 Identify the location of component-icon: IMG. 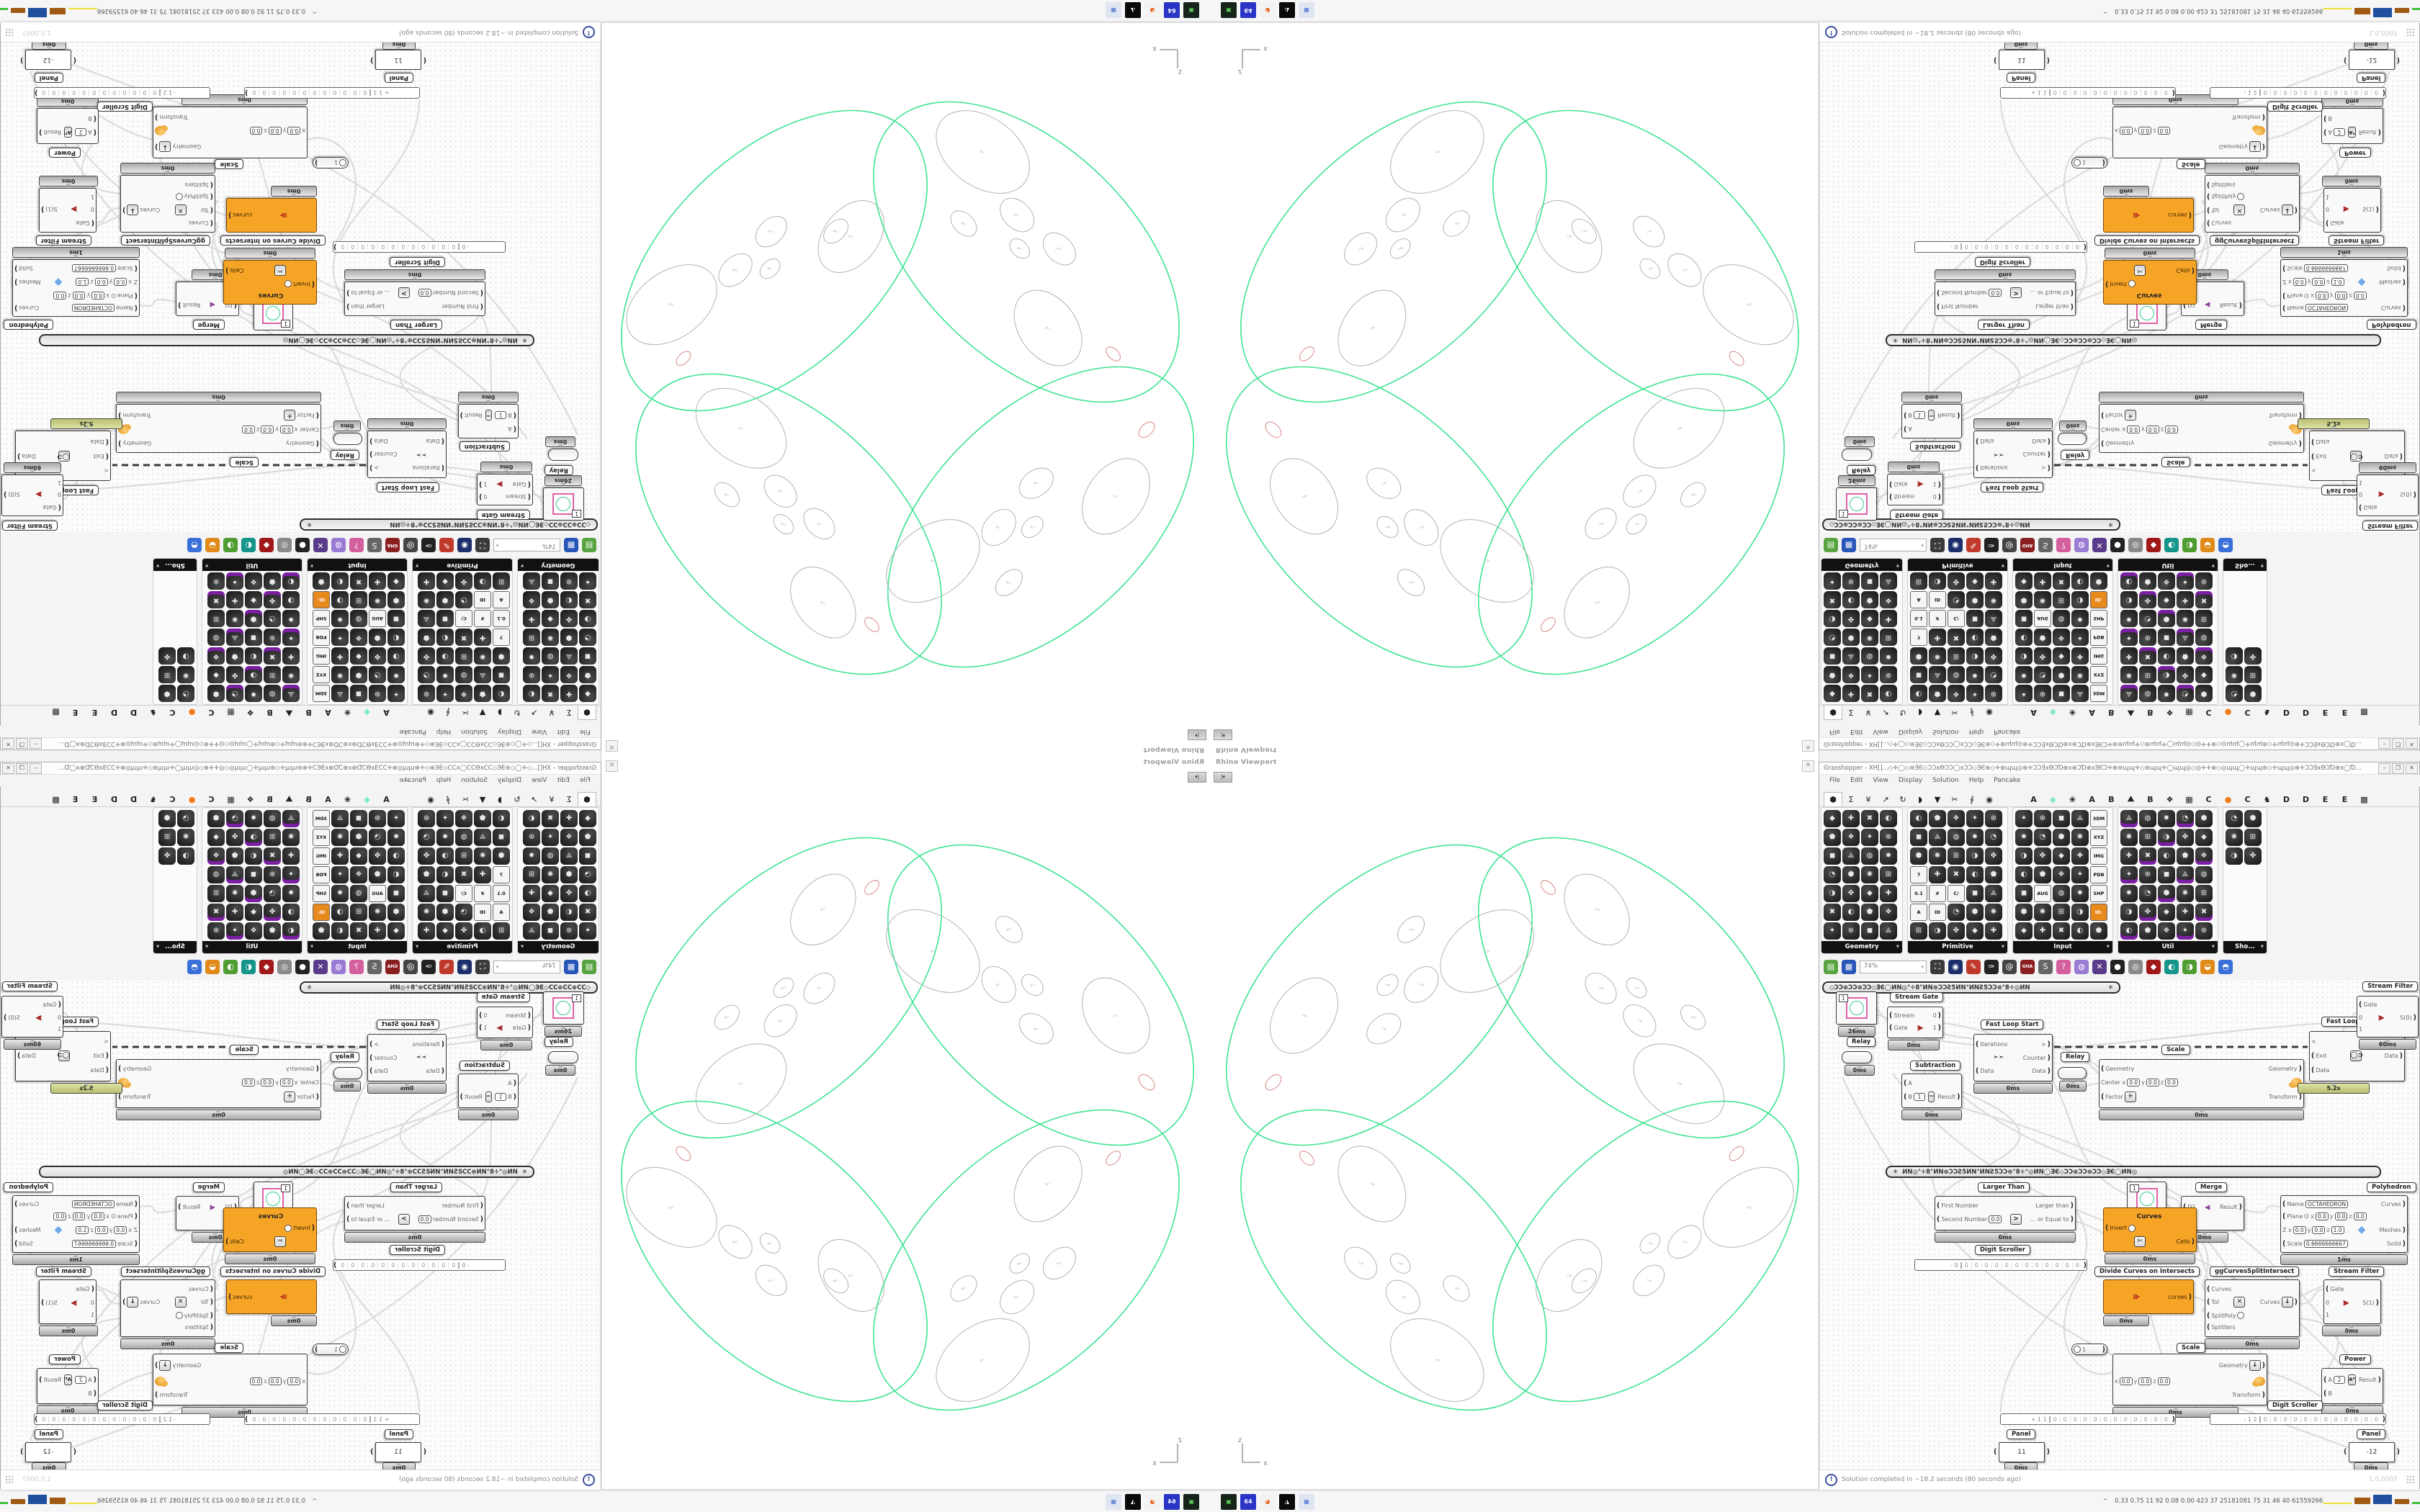
(321, 656).